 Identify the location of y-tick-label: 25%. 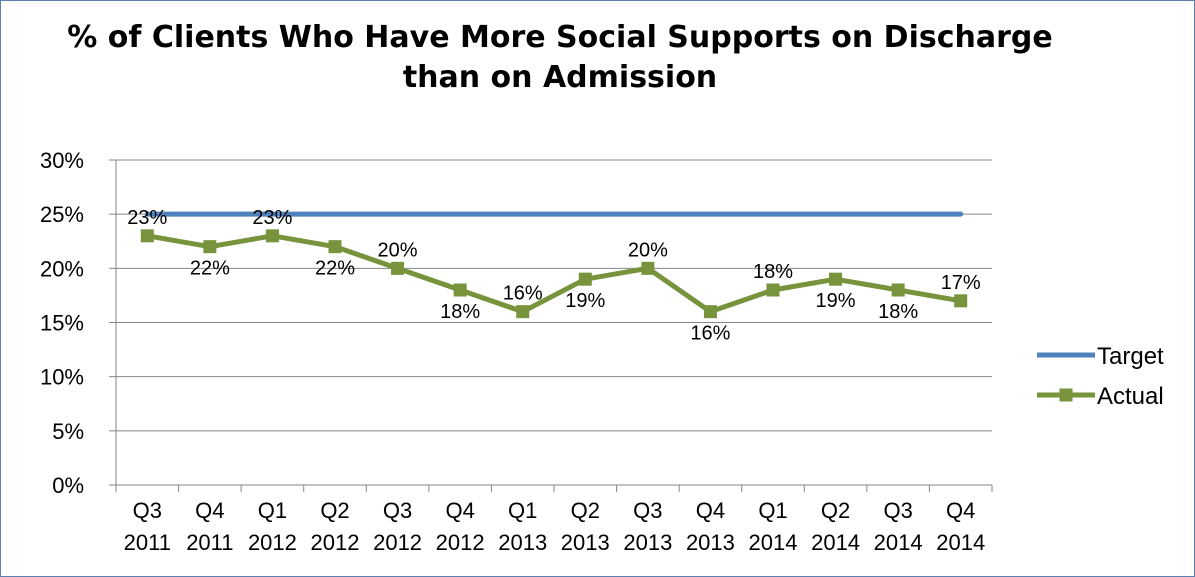
(62, 214).